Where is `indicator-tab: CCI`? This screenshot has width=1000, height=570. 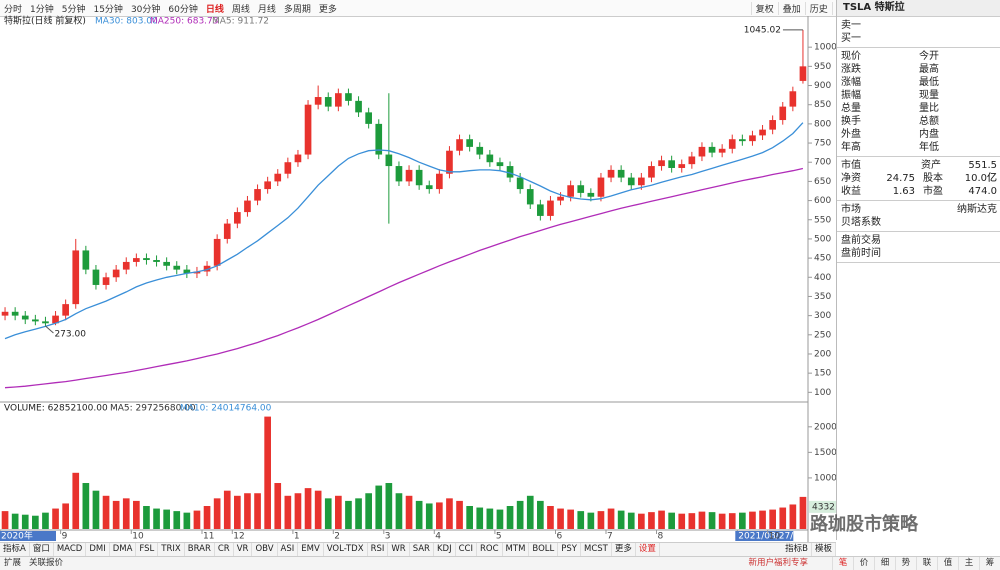 indicator-tab: CCI is located at coordinates (466, 549).